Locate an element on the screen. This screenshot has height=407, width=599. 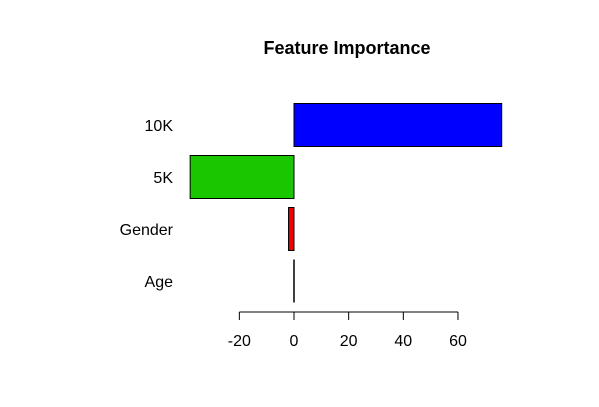
x-tick-label: -20 is located at coordinates (239, 341).